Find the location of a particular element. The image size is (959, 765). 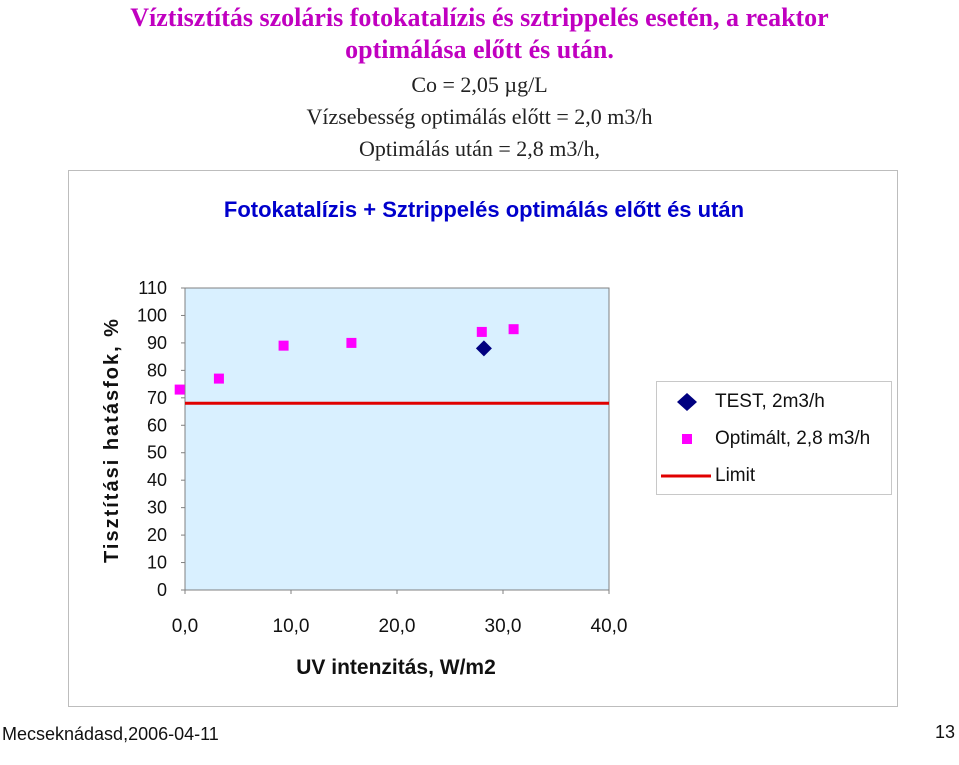

y-tick-label: 80 is located at coordinates (157, 370).